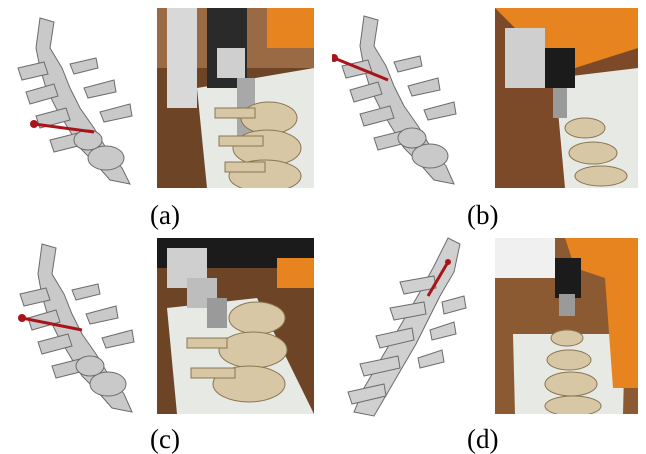  I want to click on panel-b-photo, so click(566, 98).